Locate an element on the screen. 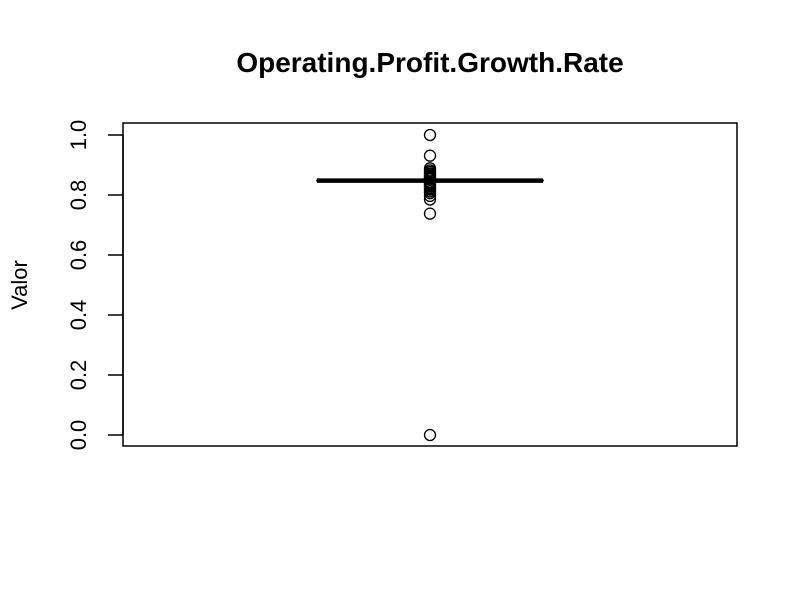  y-tick-label: 0.6 is located at coordinates (78, 255).